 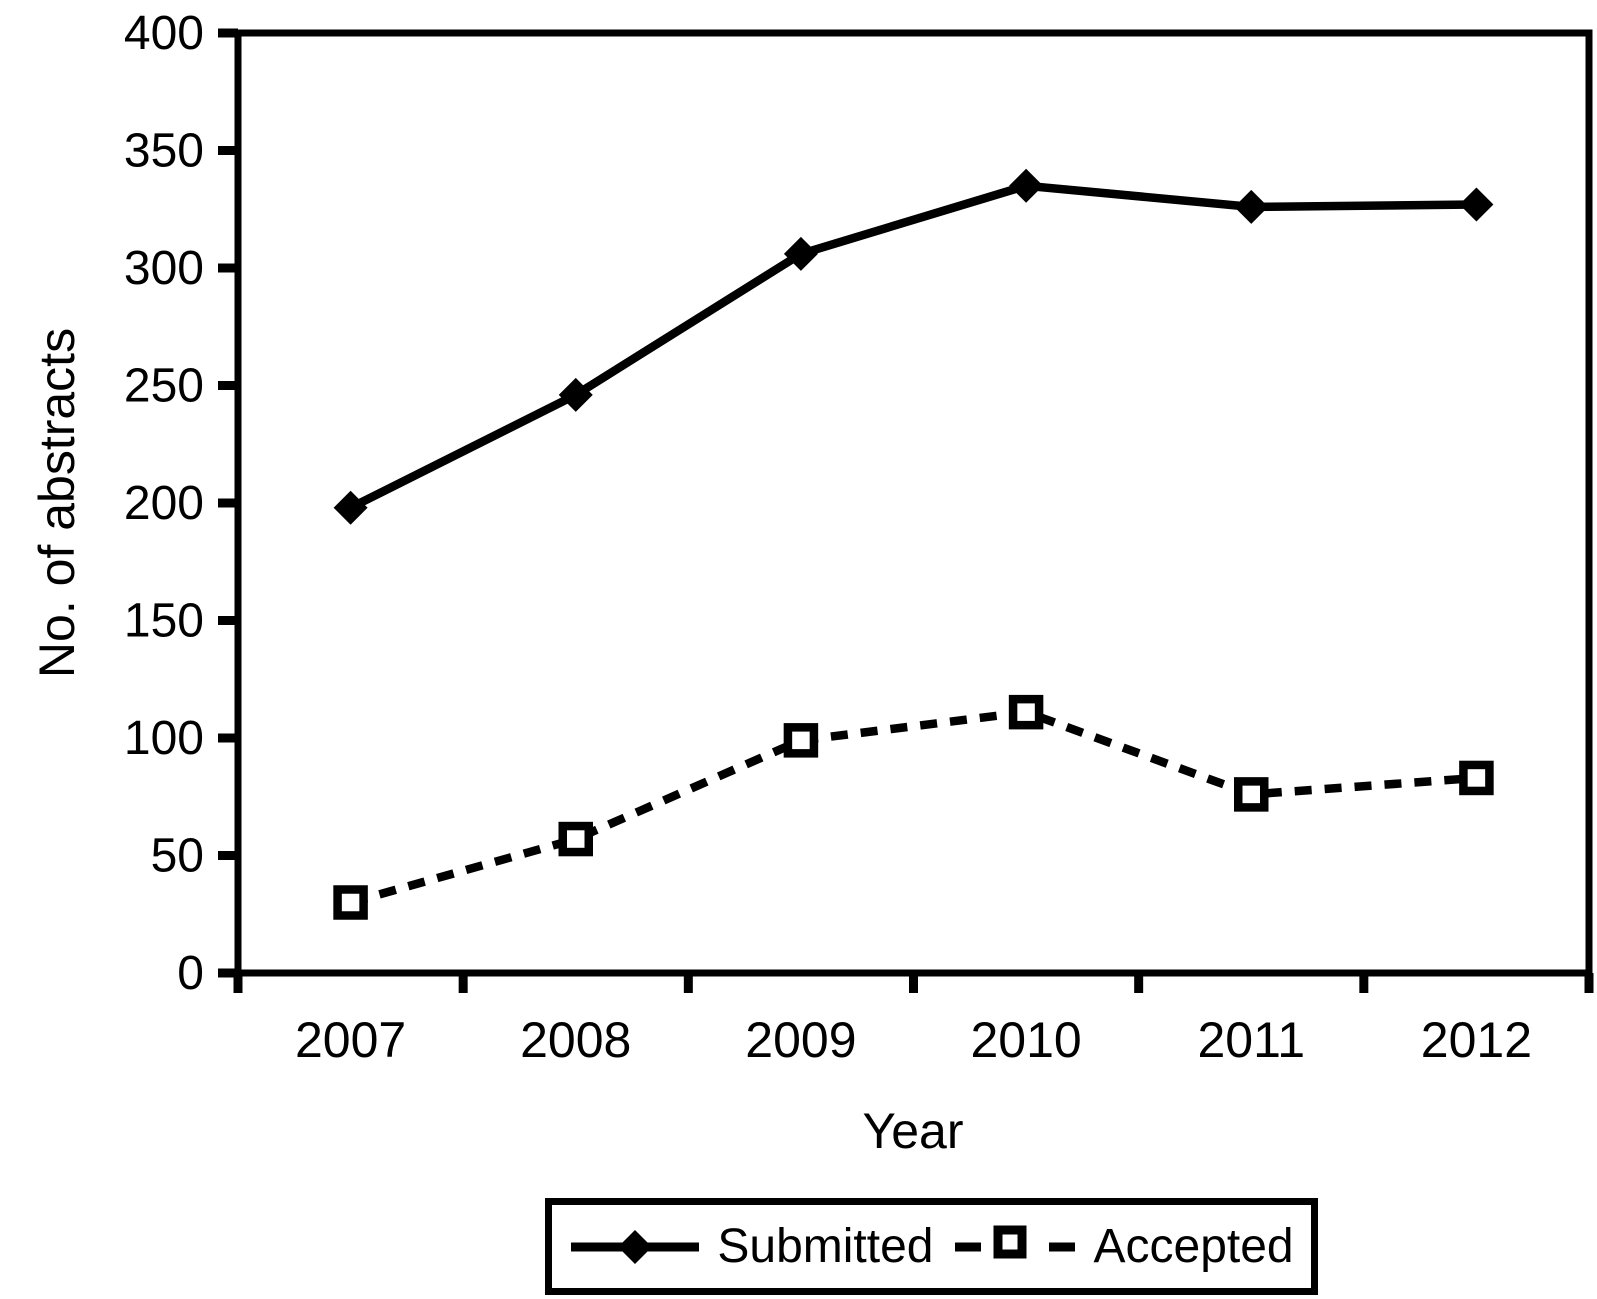 What do you see at coordinates (57, 503) in the screenshot?
I see `y-axis-title: No. of abstracts` at bounding box center [57, 503].